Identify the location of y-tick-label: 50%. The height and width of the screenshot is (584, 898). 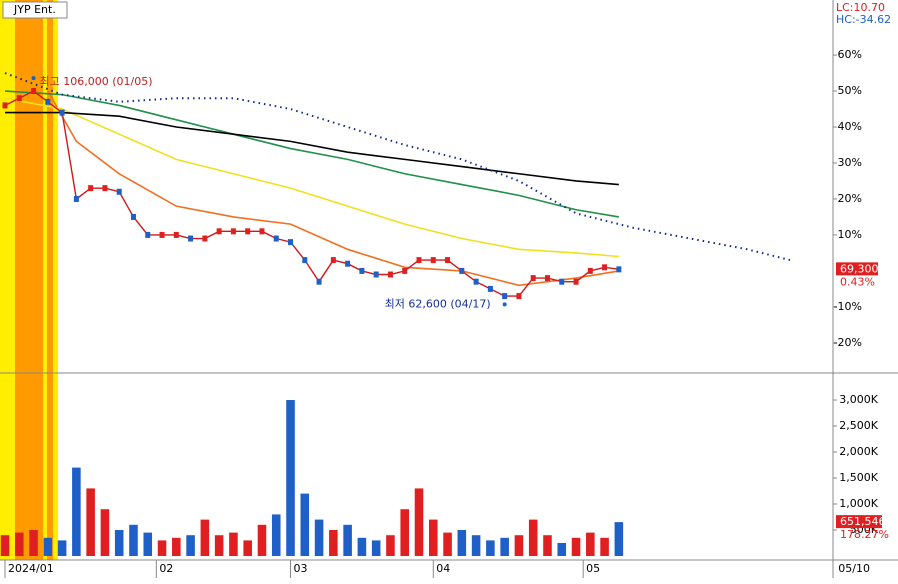
(850, 90).